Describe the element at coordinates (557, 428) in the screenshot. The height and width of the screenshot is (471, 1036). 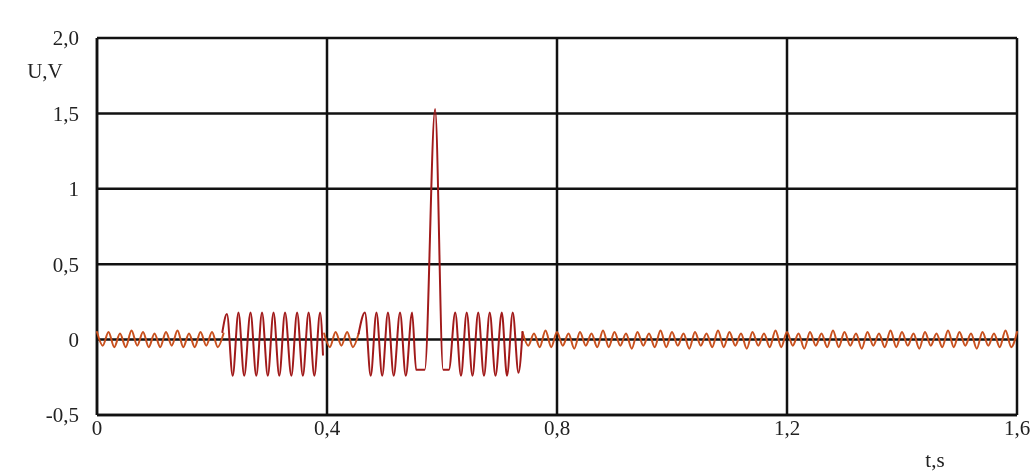
I see `x-tick-label: 0,8` at that location.